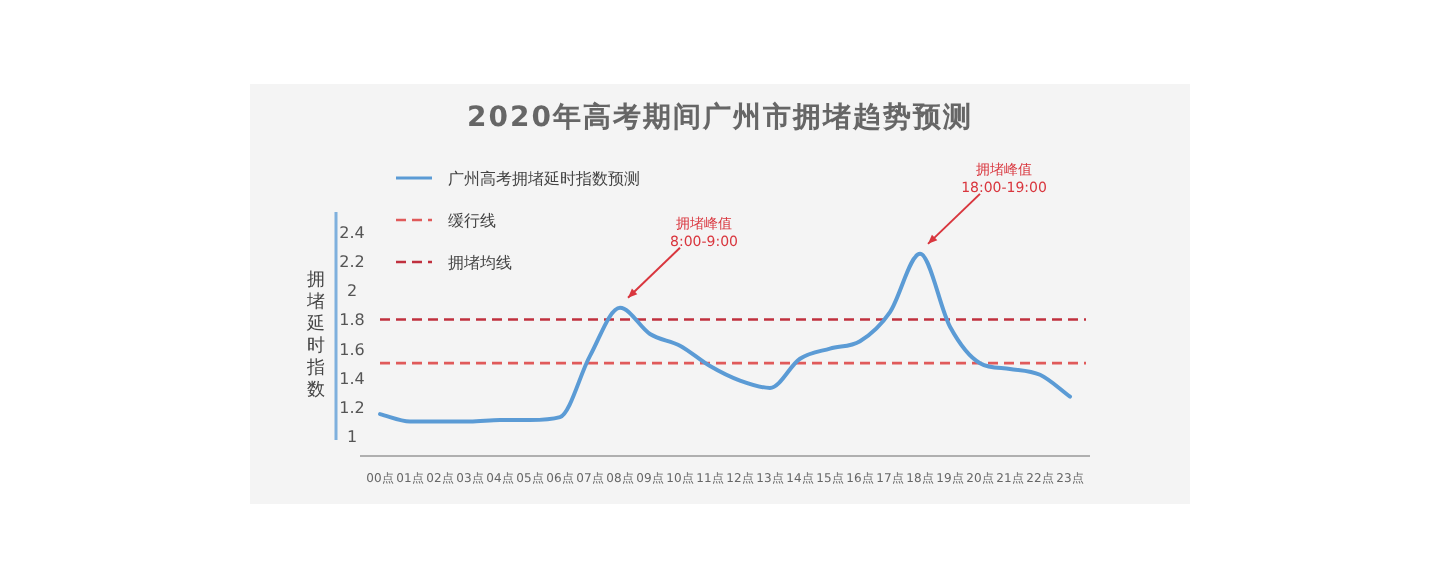  Describe the element at coordinates (352, 437) in the screenshot. I see `y-tick-label: 1` at that location.